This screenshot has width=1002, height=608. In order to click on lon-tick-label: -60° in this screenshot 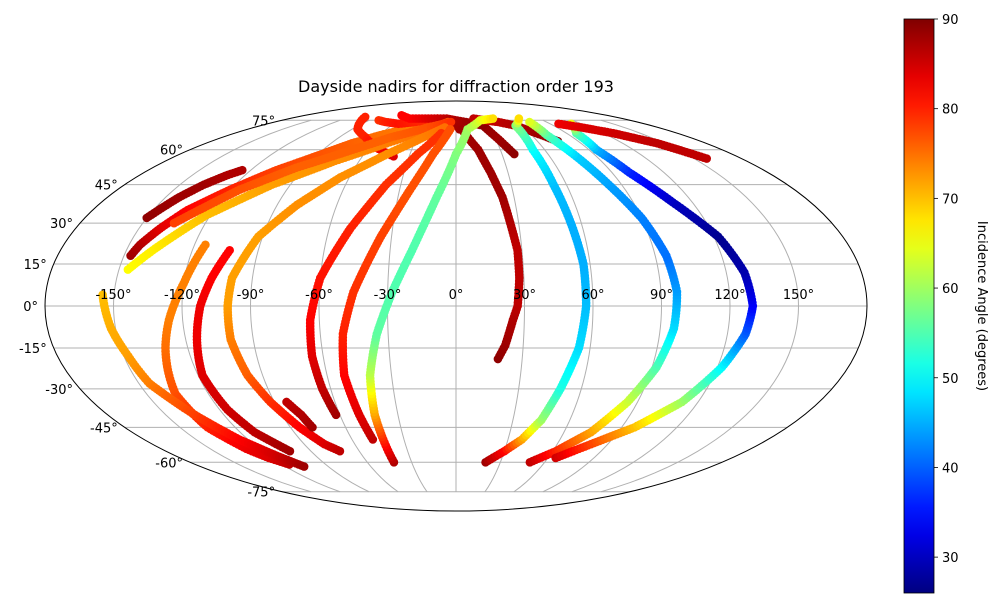, I will do `click(319, 295)`.